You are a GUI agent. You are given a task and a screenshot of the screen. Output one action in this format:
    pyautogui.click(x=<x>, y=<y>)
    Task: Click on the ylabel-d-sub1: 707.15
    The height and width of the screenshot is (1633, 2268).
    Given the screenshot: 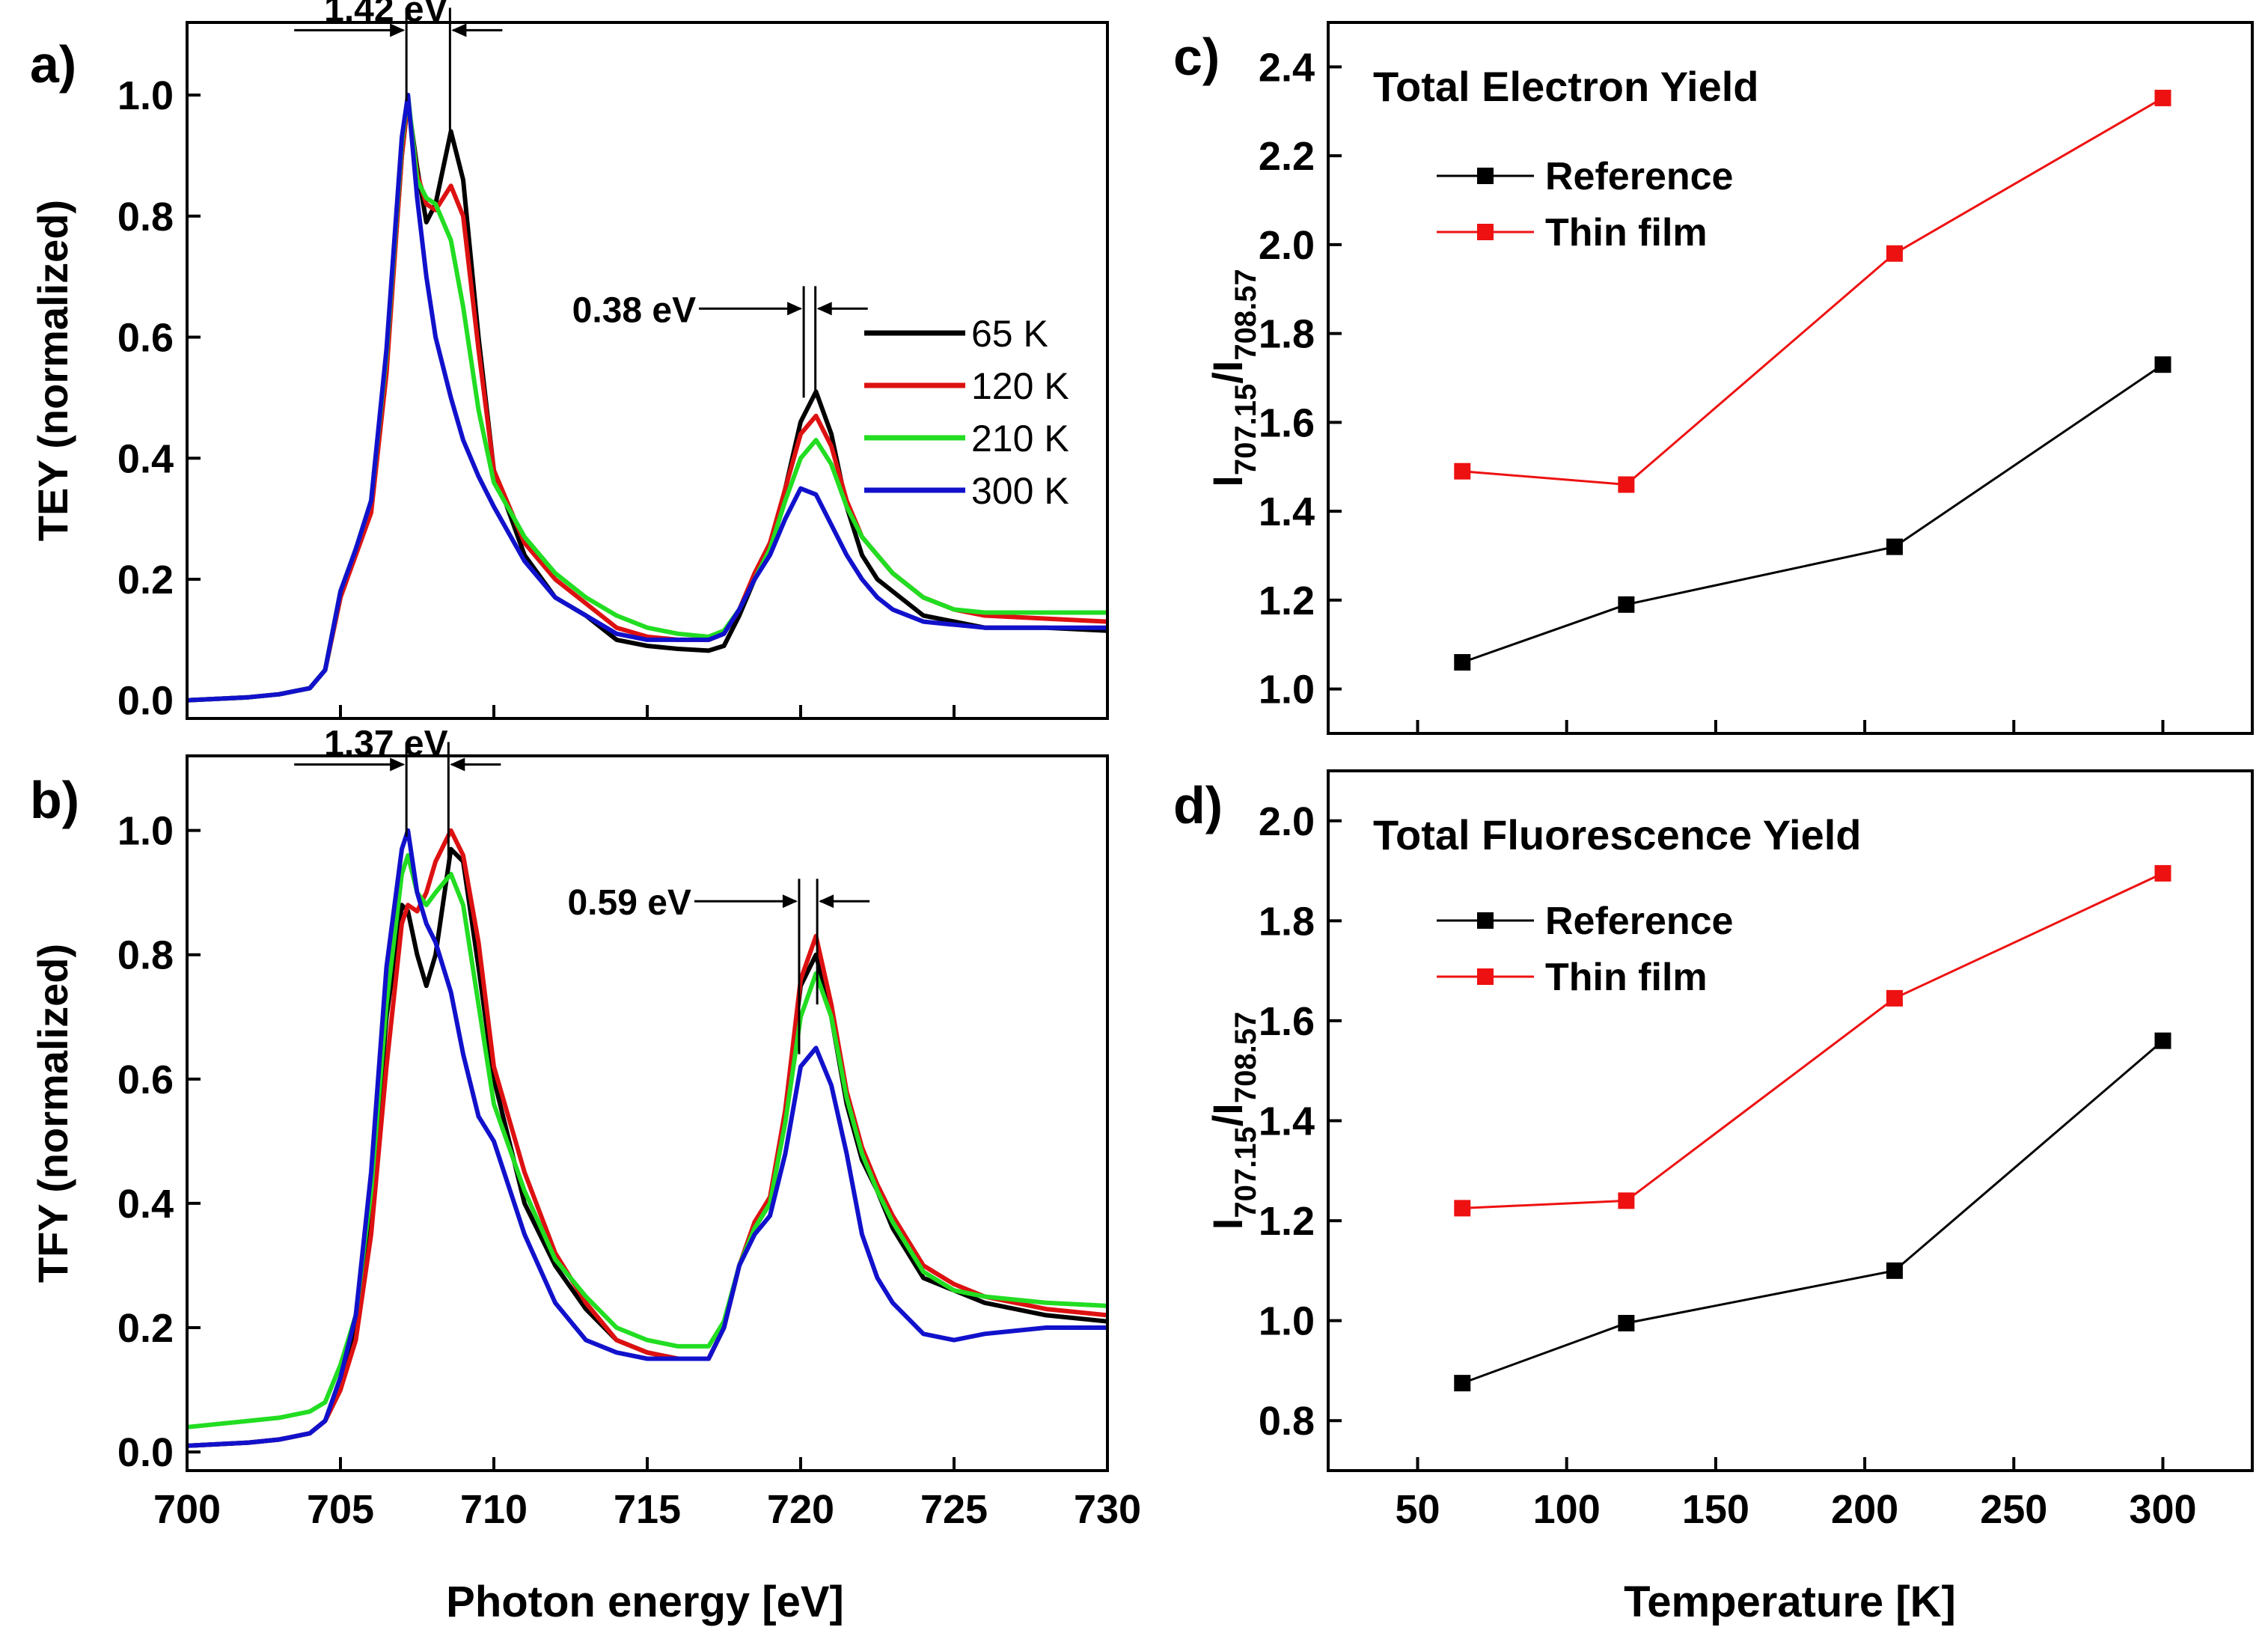 What is the action you would take?
    pyautogui.click(x=1245, y=1172)
    